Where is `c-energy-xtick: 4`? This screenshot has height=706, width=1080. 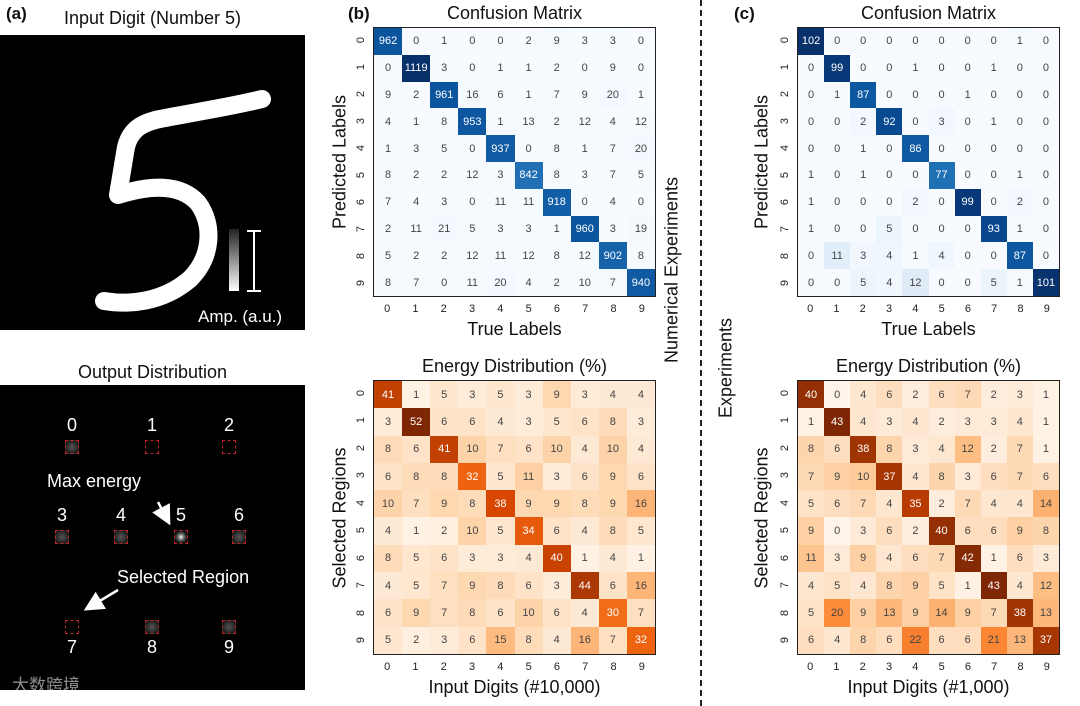
c-energy-xtick: 4 is located at coordinates (915, 667).